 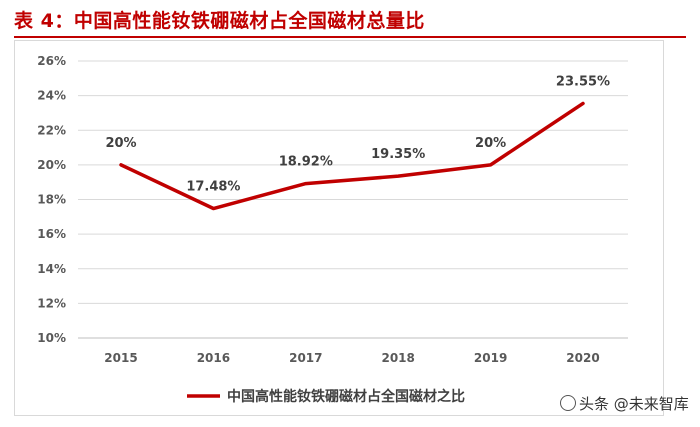 What do you see at coordinates (51, 303) in the screenshot?
I see `y-tick-label: 12%` at bounding box center [51, 303].